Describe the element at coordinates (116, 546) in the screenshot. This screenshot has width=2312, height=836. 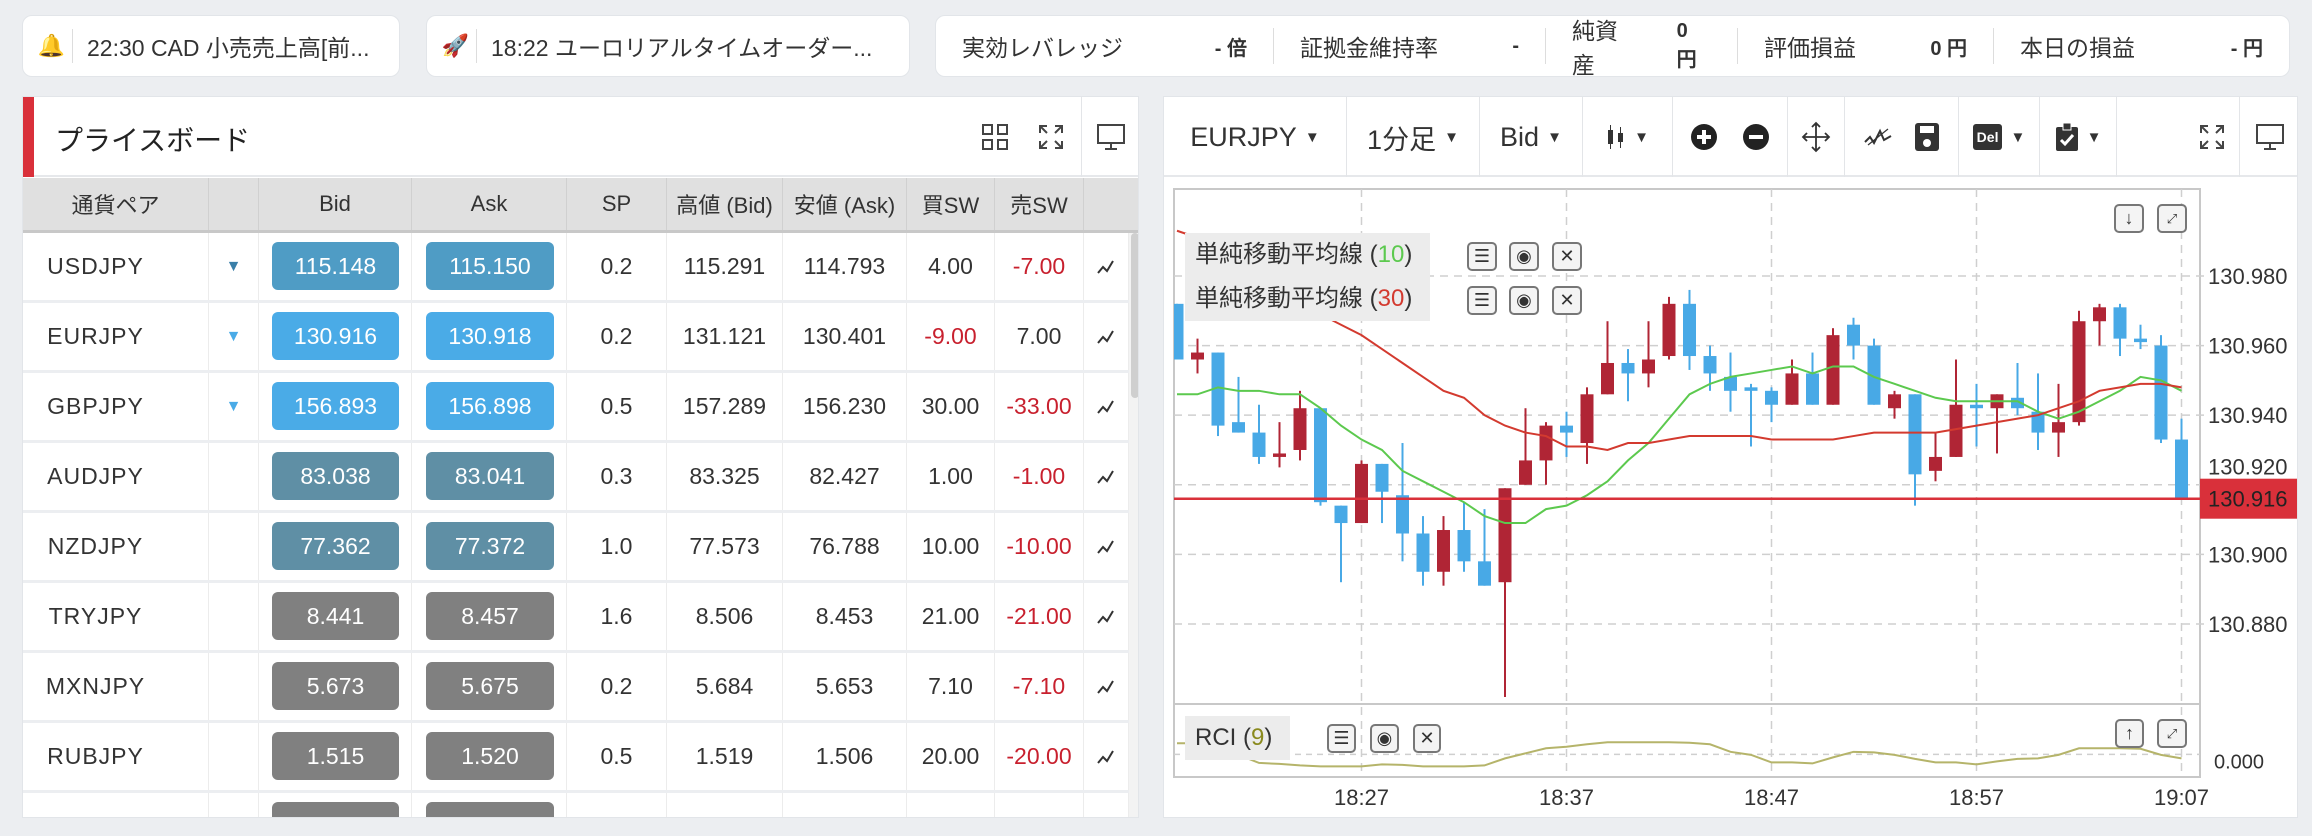
I see `cell-pair: NZDJPY` at that location.